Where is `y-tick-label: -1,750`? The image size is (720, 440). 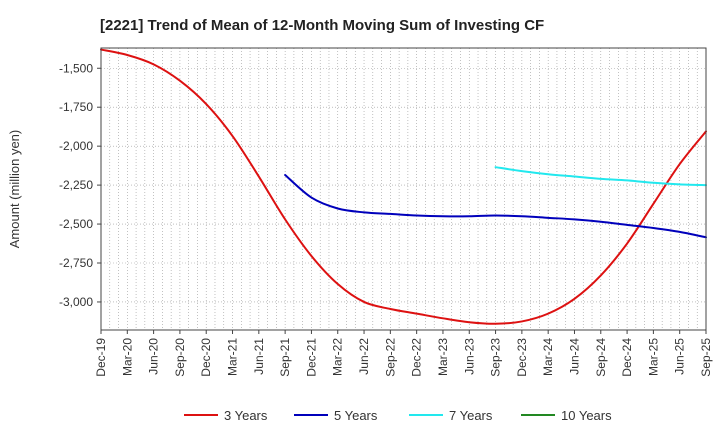 y-tick-label: -1,750 is located at coordinates (76, 107).